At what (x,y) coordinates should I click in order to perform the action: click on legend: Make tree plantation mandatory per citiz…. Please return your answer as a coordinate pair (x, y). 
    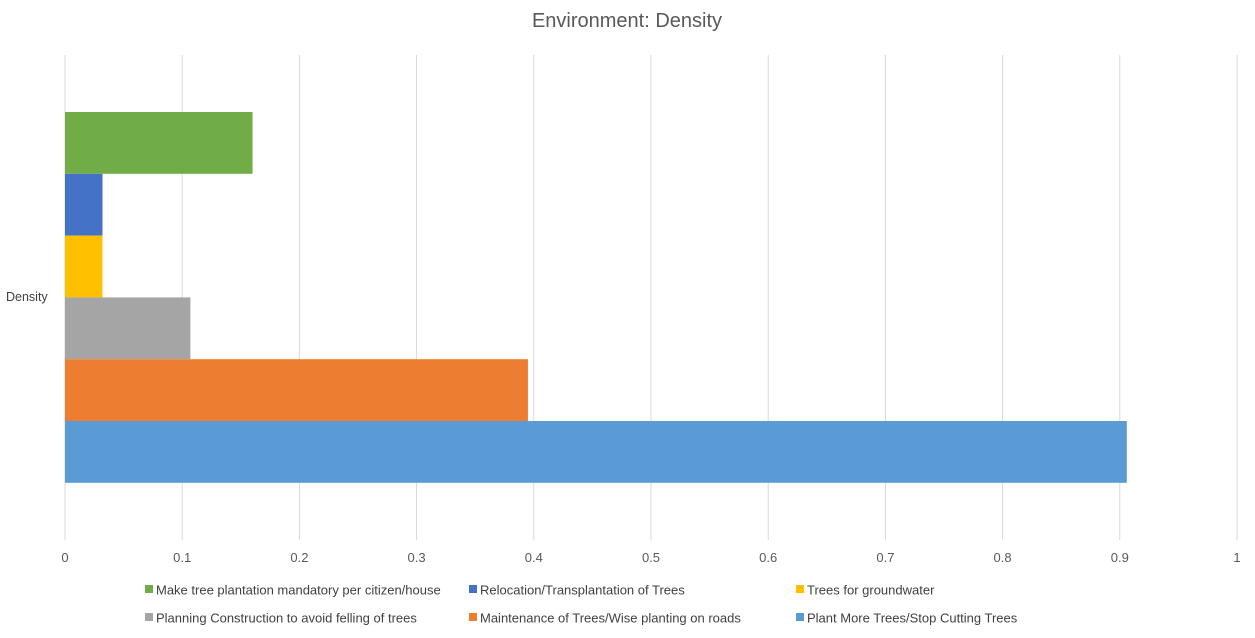
    Looking at the image, I should click on (581, 604).